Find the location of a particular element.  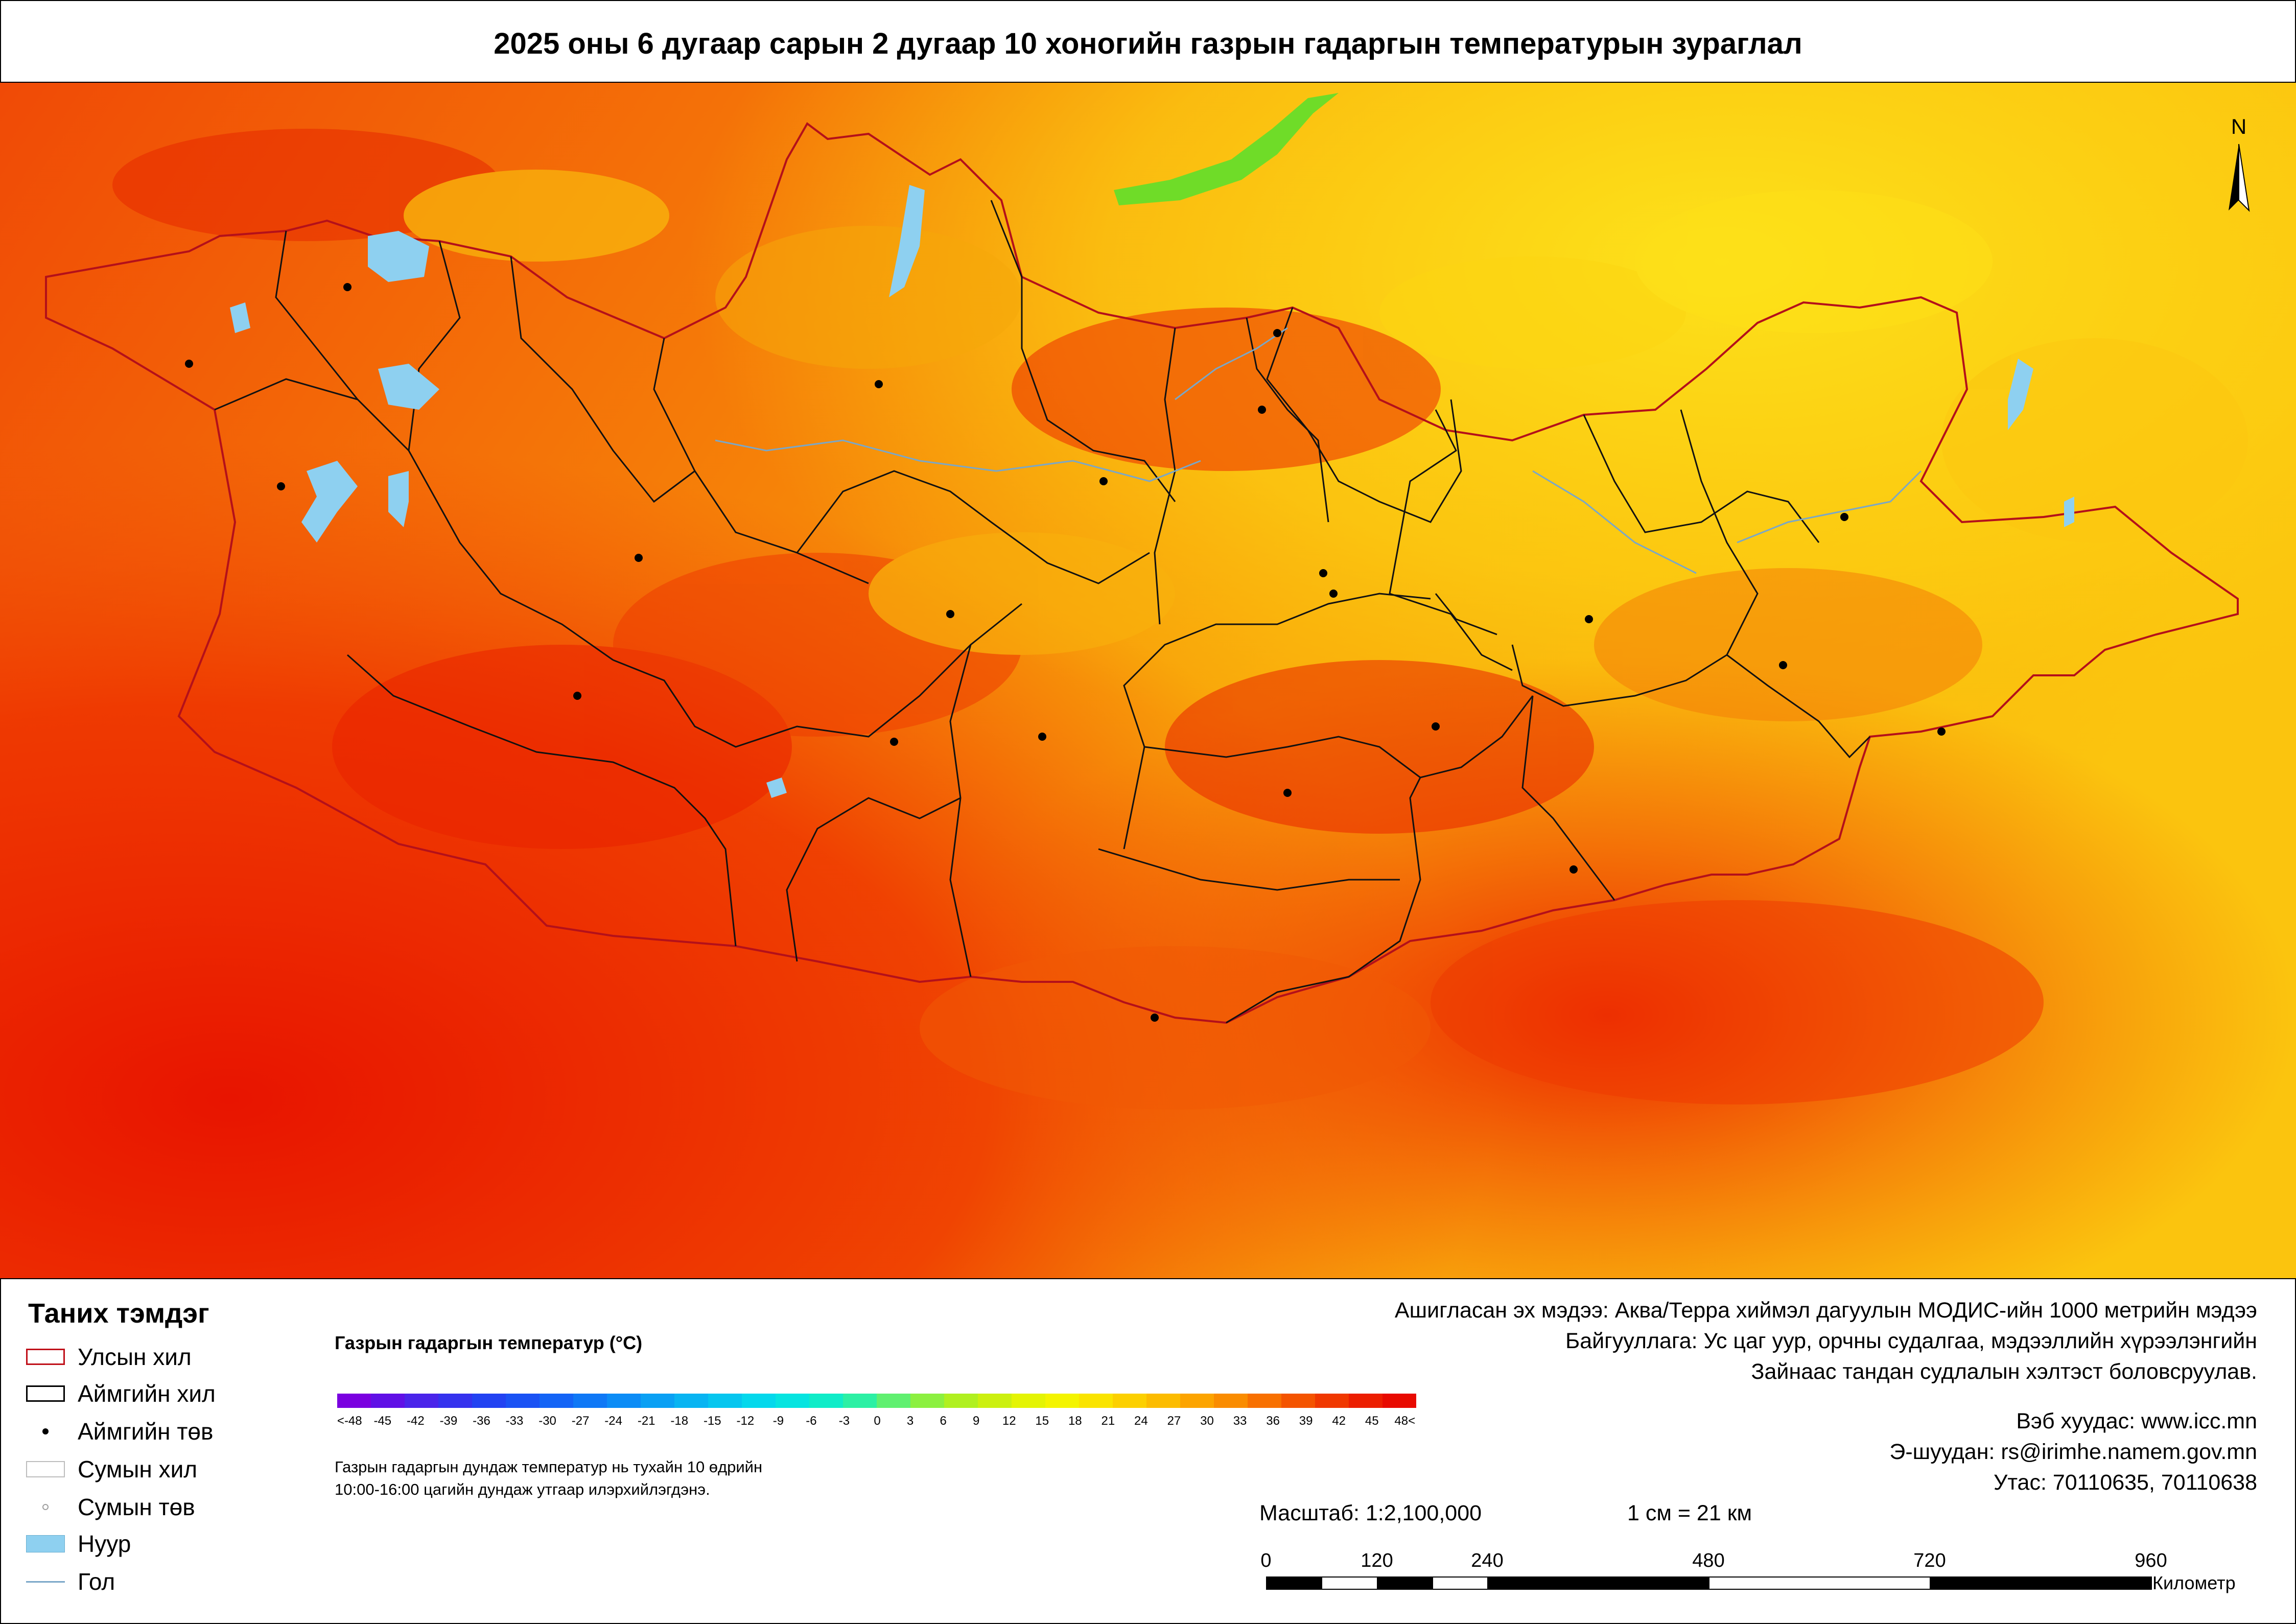

color-ramp-label: 48< is located at coordinates (1405, 1421).